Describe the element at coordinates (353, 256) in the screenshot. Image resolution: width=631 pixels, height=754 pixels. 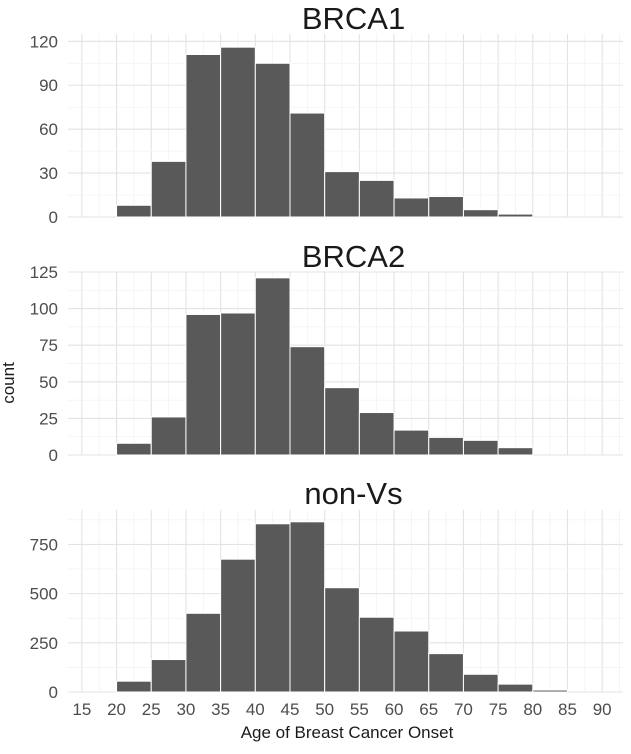
I see `facet-title: BRCA2` at that location.